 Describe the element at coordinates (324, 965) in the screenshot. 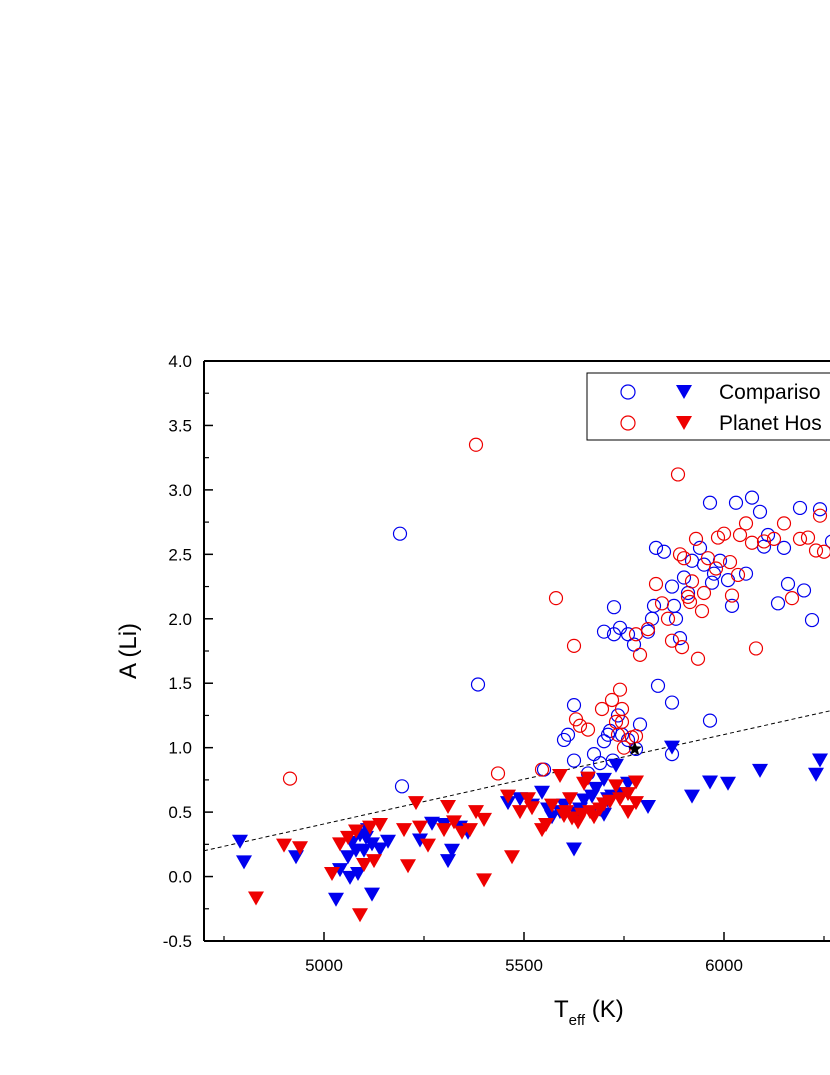

I see `x-tick-label: 5000` at that location.